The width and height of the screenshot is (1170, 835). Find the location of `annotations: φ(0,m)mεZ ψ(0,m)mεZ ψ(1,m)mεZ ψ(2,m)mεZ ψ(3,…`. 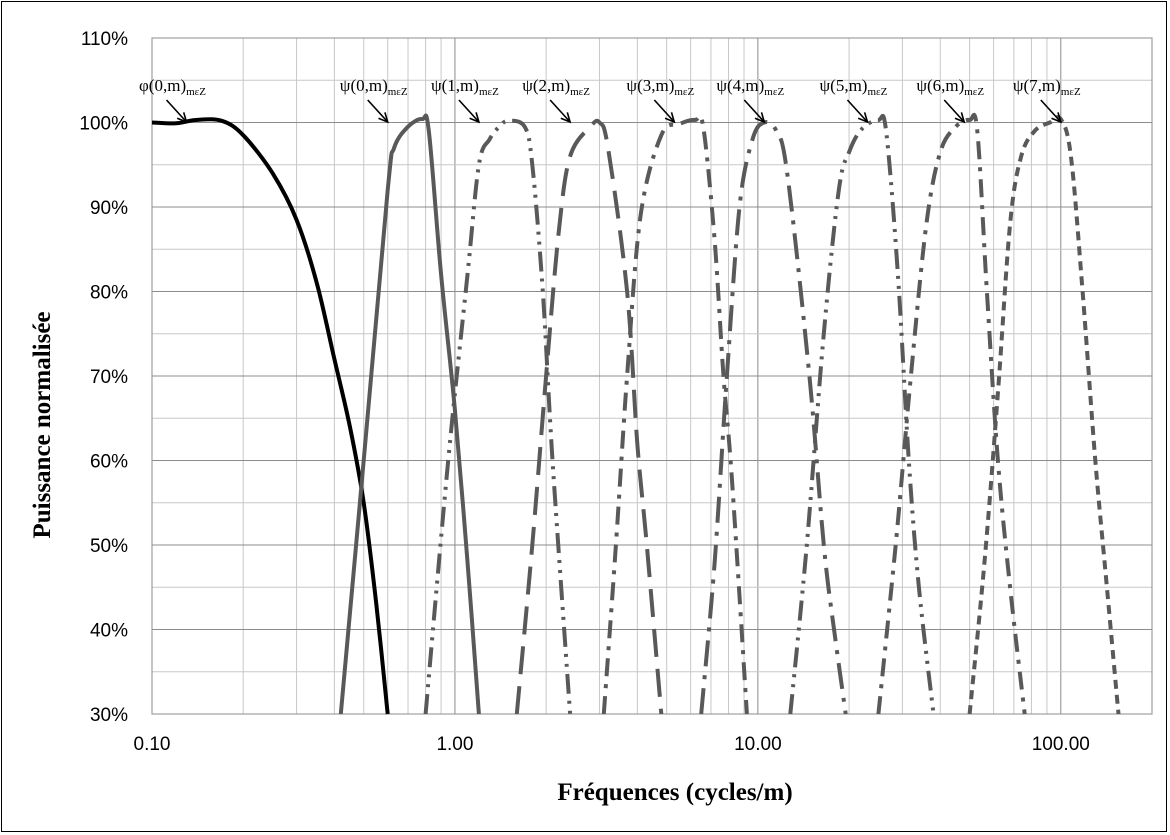

annotations: φ(0,m)mεZ ψ(0,m)mεZ ψ(1,m)mεZ ψ(2,m)mεZ ψ(3,… is located at coordinates (610, 100).